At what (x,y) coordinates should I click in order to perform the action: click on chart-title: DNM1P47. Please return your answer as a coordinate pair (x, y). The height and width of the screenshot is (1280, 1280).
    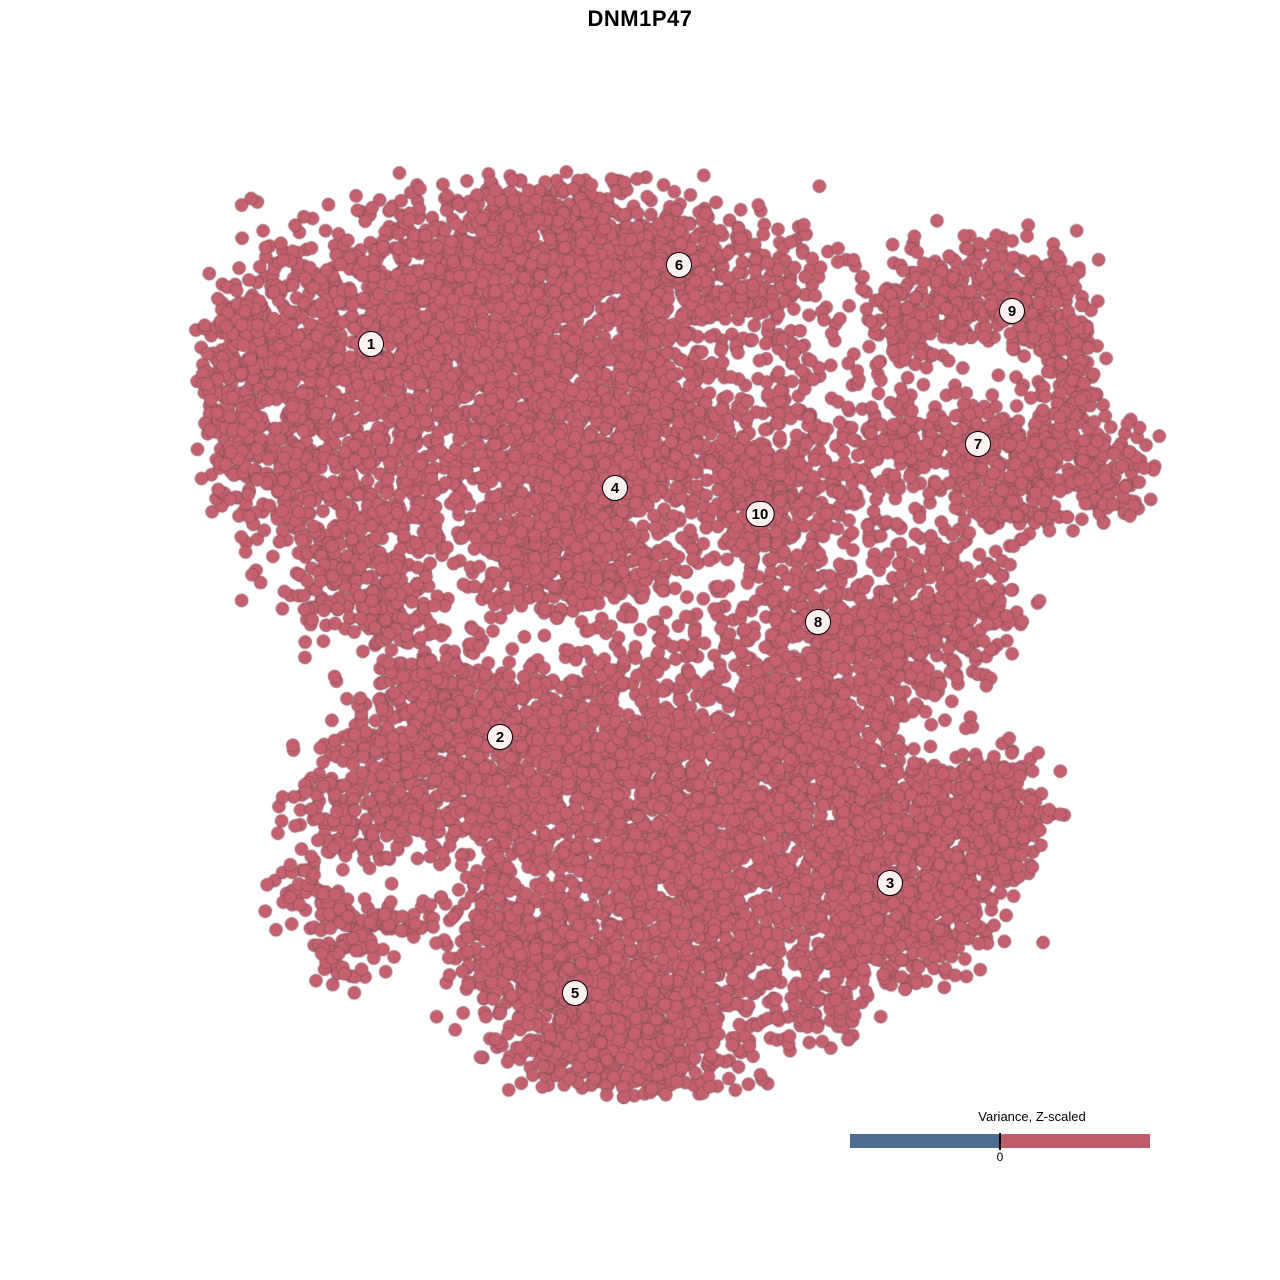
    Looking at the image, I should click on (640, 18).